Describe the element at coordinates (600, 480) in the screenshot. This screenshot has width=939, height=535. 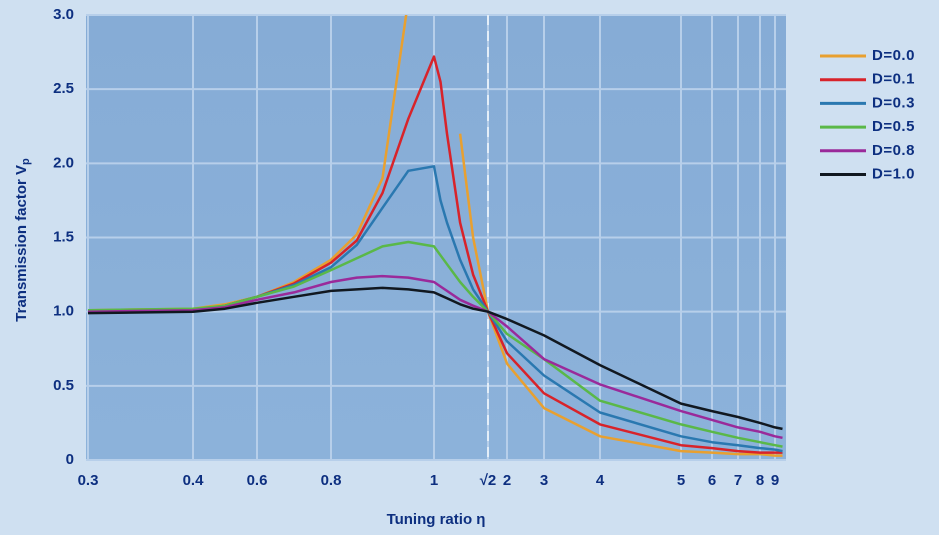
I see `x-tick-label: 4` at that location.